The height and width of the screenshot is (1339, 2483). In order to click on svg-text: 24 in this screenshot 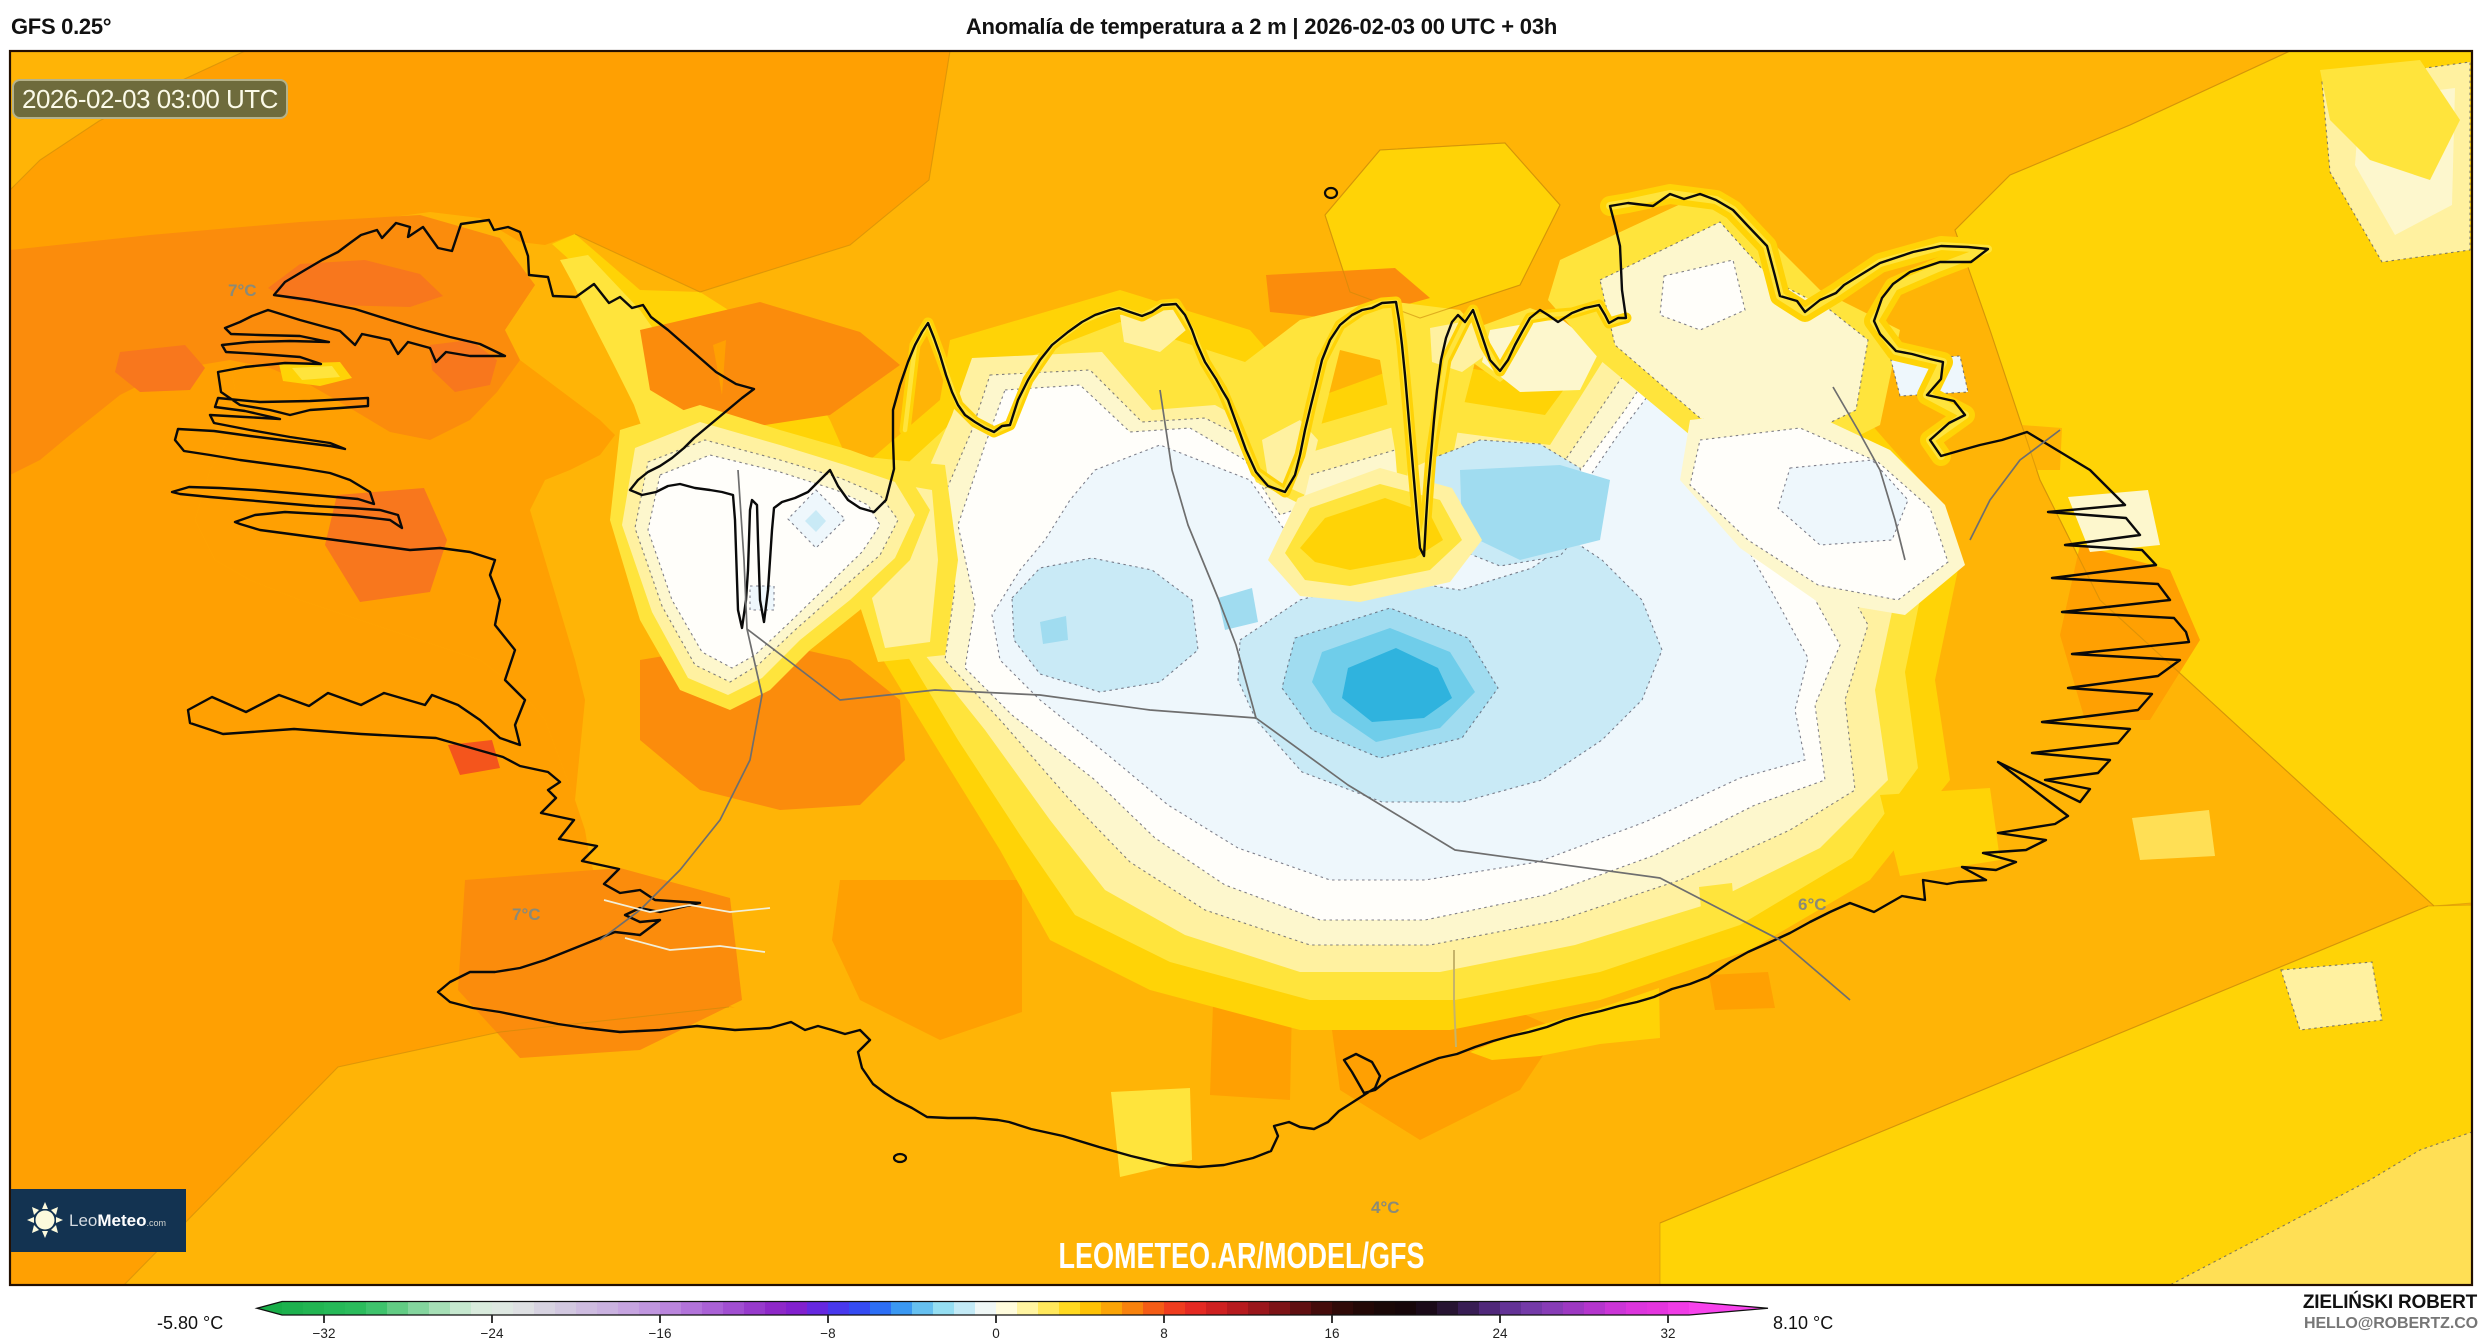, I will do `click(1500, 1332)`.